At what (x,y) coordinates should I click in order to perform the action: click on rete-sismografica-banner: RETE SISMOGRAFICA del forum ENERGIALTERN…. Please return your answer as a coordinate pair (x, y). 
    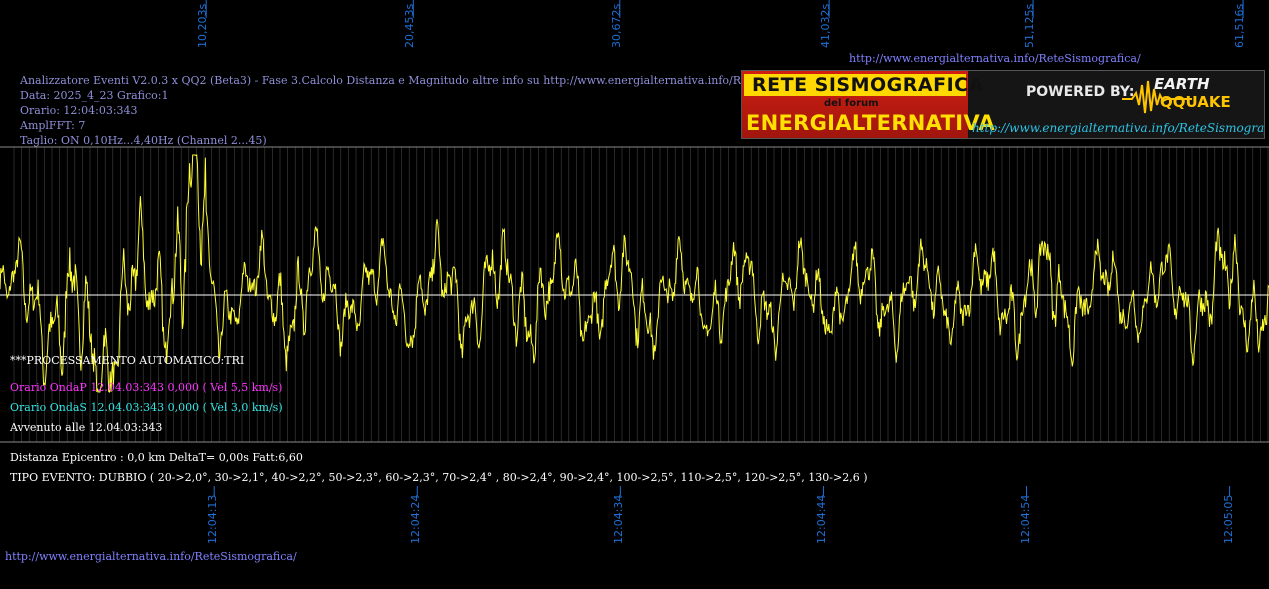
    Looking at the image, I should click on (1003, 104).